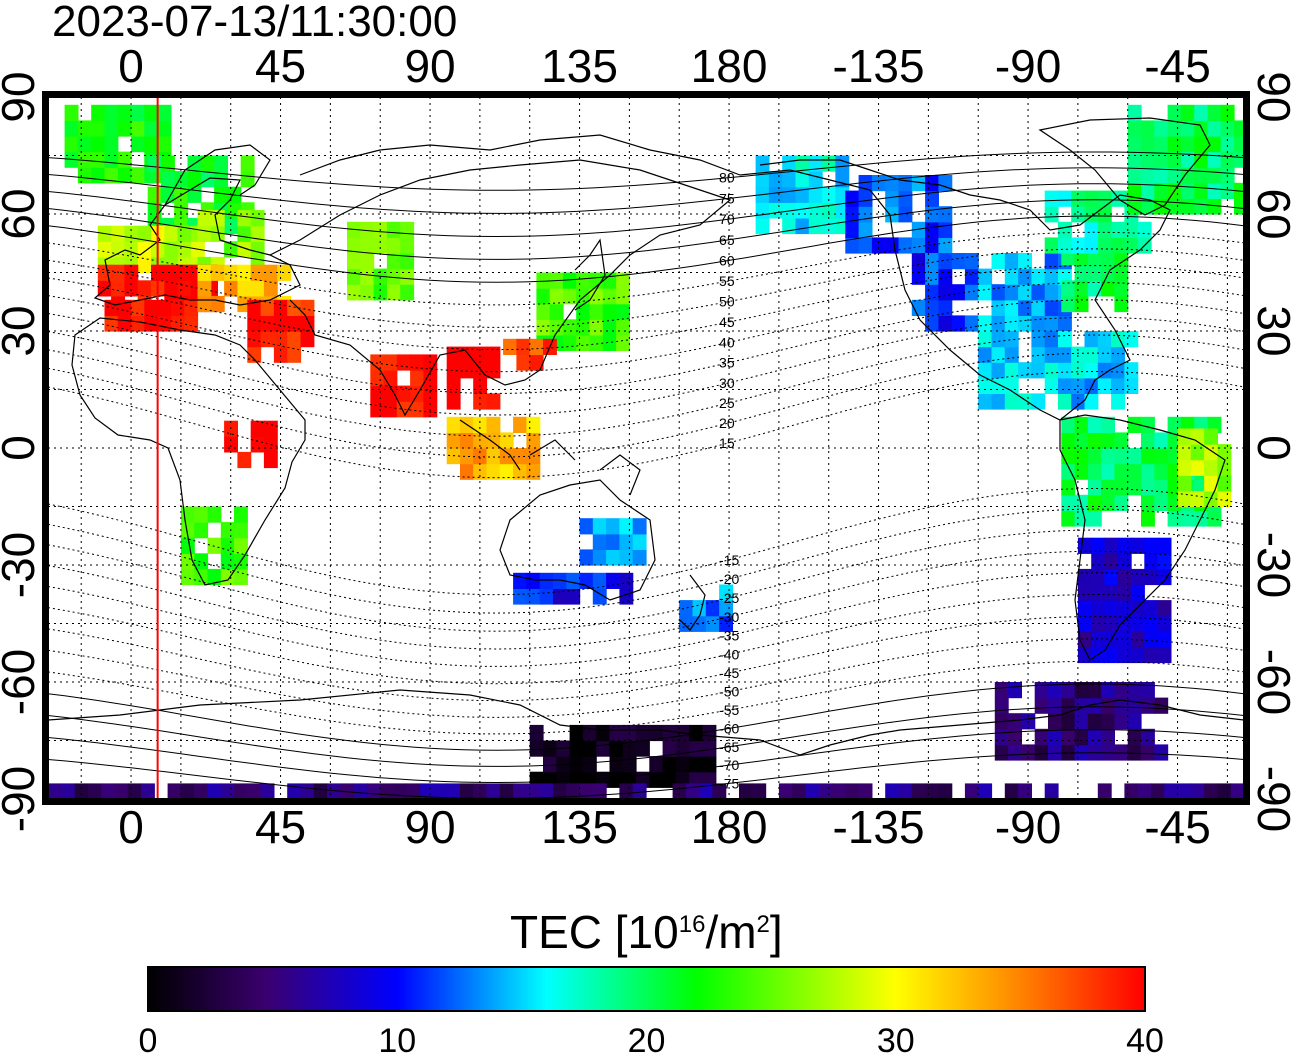  Describe the element at coordinates (1145, 1039) in the screenshot. I see `colorbar-tick-label: 40` at that location.